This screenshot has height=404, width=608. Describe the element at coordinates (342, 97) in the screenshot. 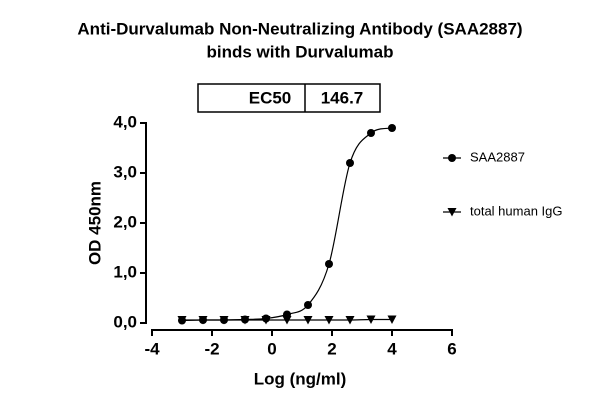

I see `annotation-value: 146.7` at that location.